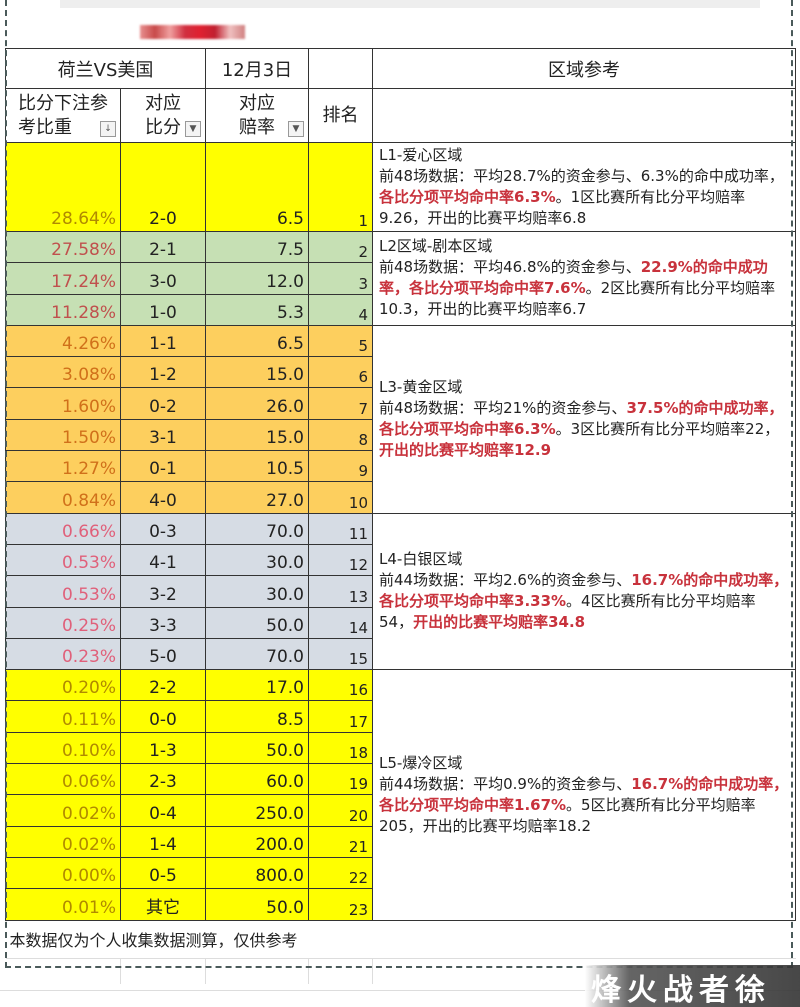 The width and height of the screenshot is (800, 1007). What do you see at coordinates (63, 904) in the screenshot?
I see `share-cell: 0.01%` at bounding box center [63, 904].